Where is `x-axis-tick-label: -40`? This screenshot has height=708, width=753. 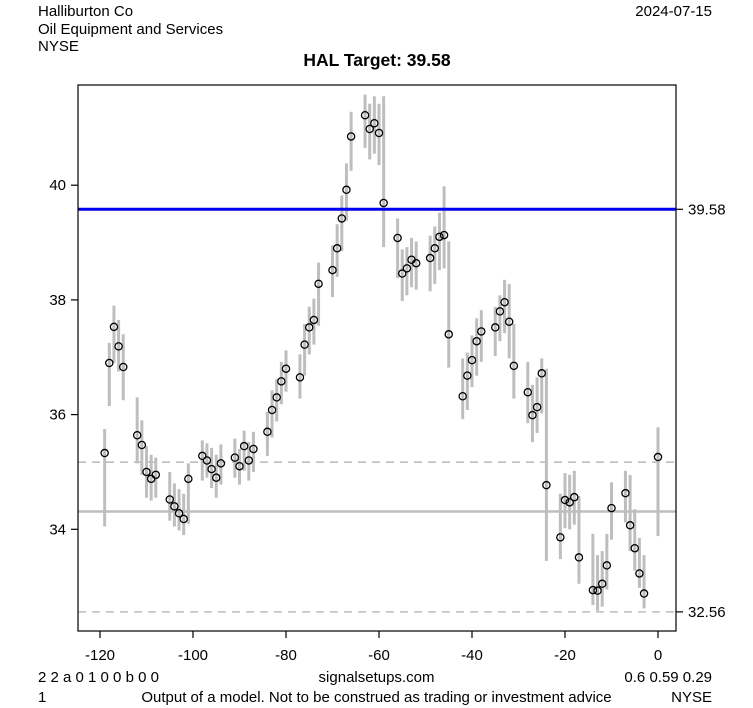
x-axis-tick-label: -40 is located at coordinates (472, 655).